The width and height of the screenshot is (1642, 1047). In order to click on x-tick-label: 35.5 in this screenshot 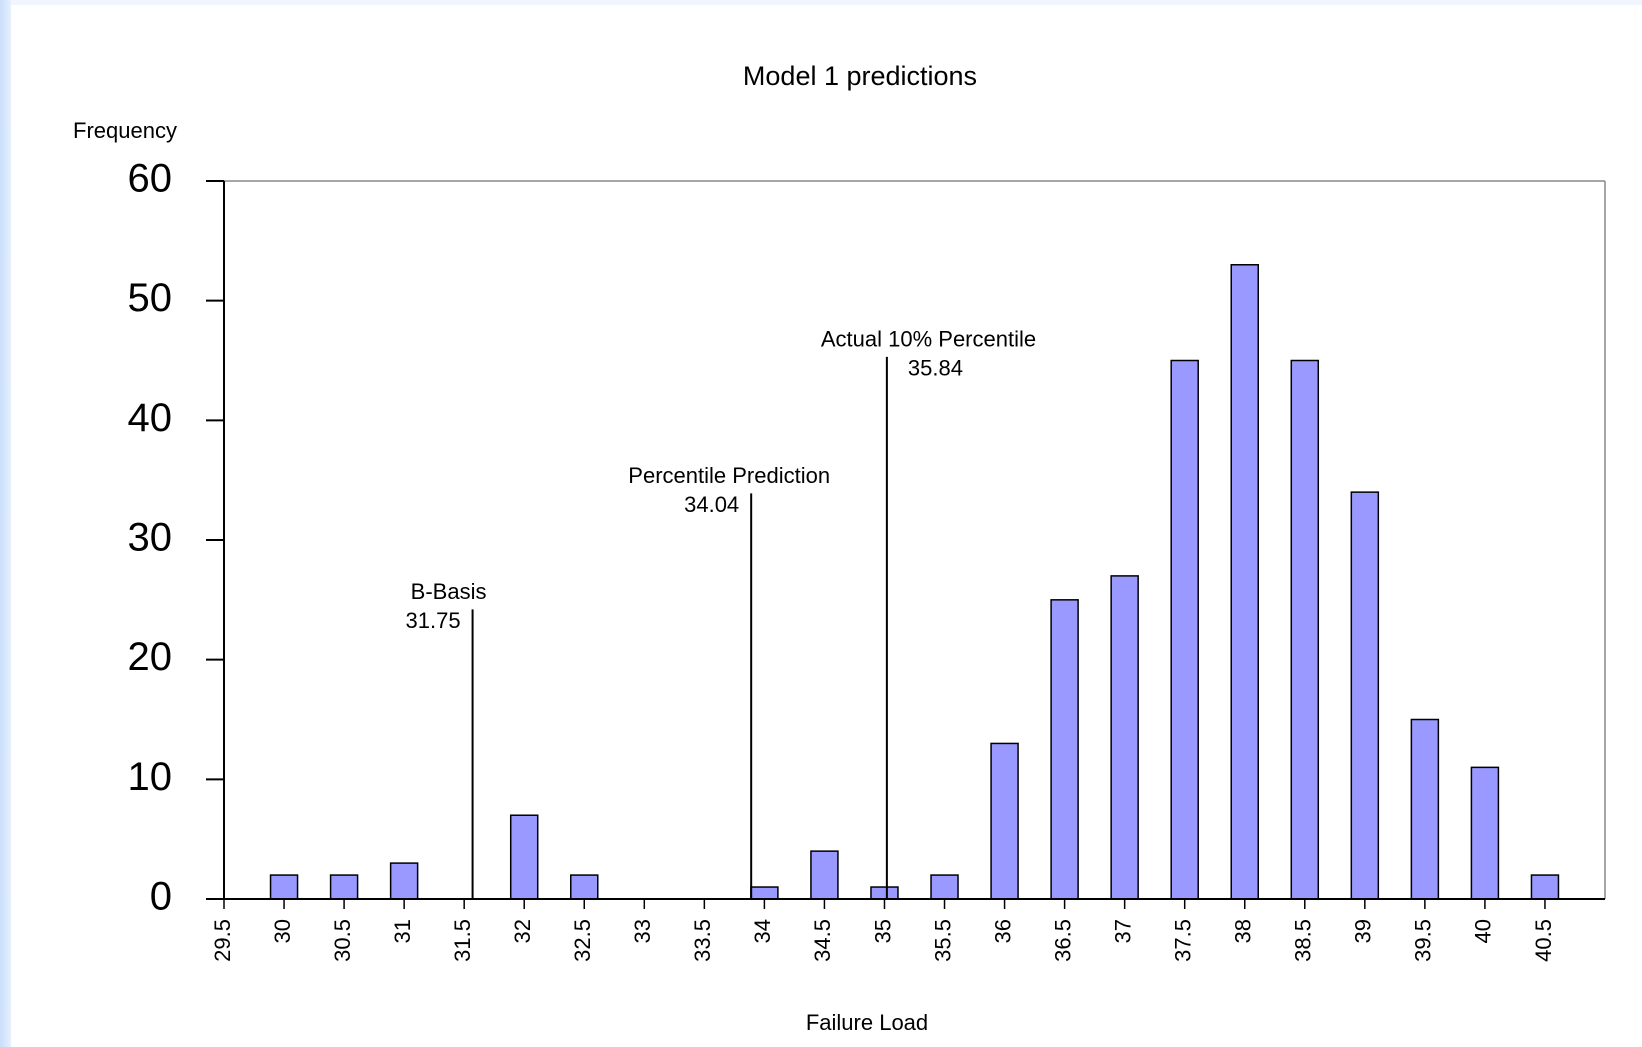, I will do `click(942, 940)`.